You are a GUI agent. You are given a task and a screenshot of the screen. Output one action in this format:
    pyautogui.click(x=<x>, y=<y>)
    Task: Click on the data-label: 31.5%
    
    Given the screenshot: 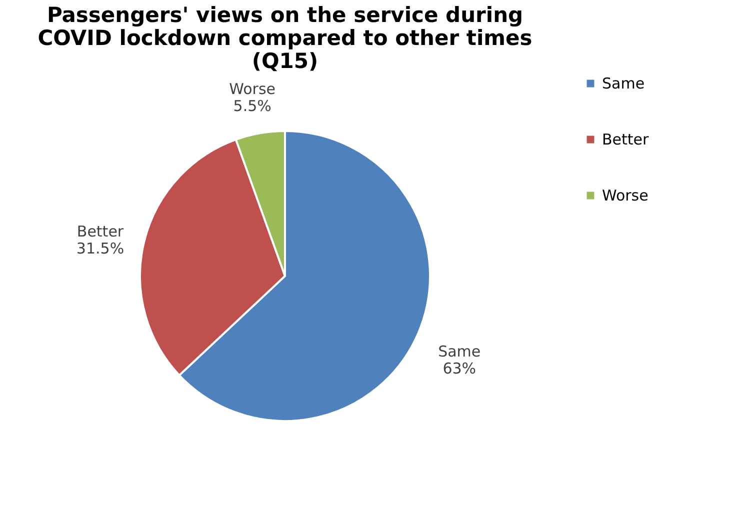 What is the action you would take?
    pyautogui.click(x=100, y=249)
    